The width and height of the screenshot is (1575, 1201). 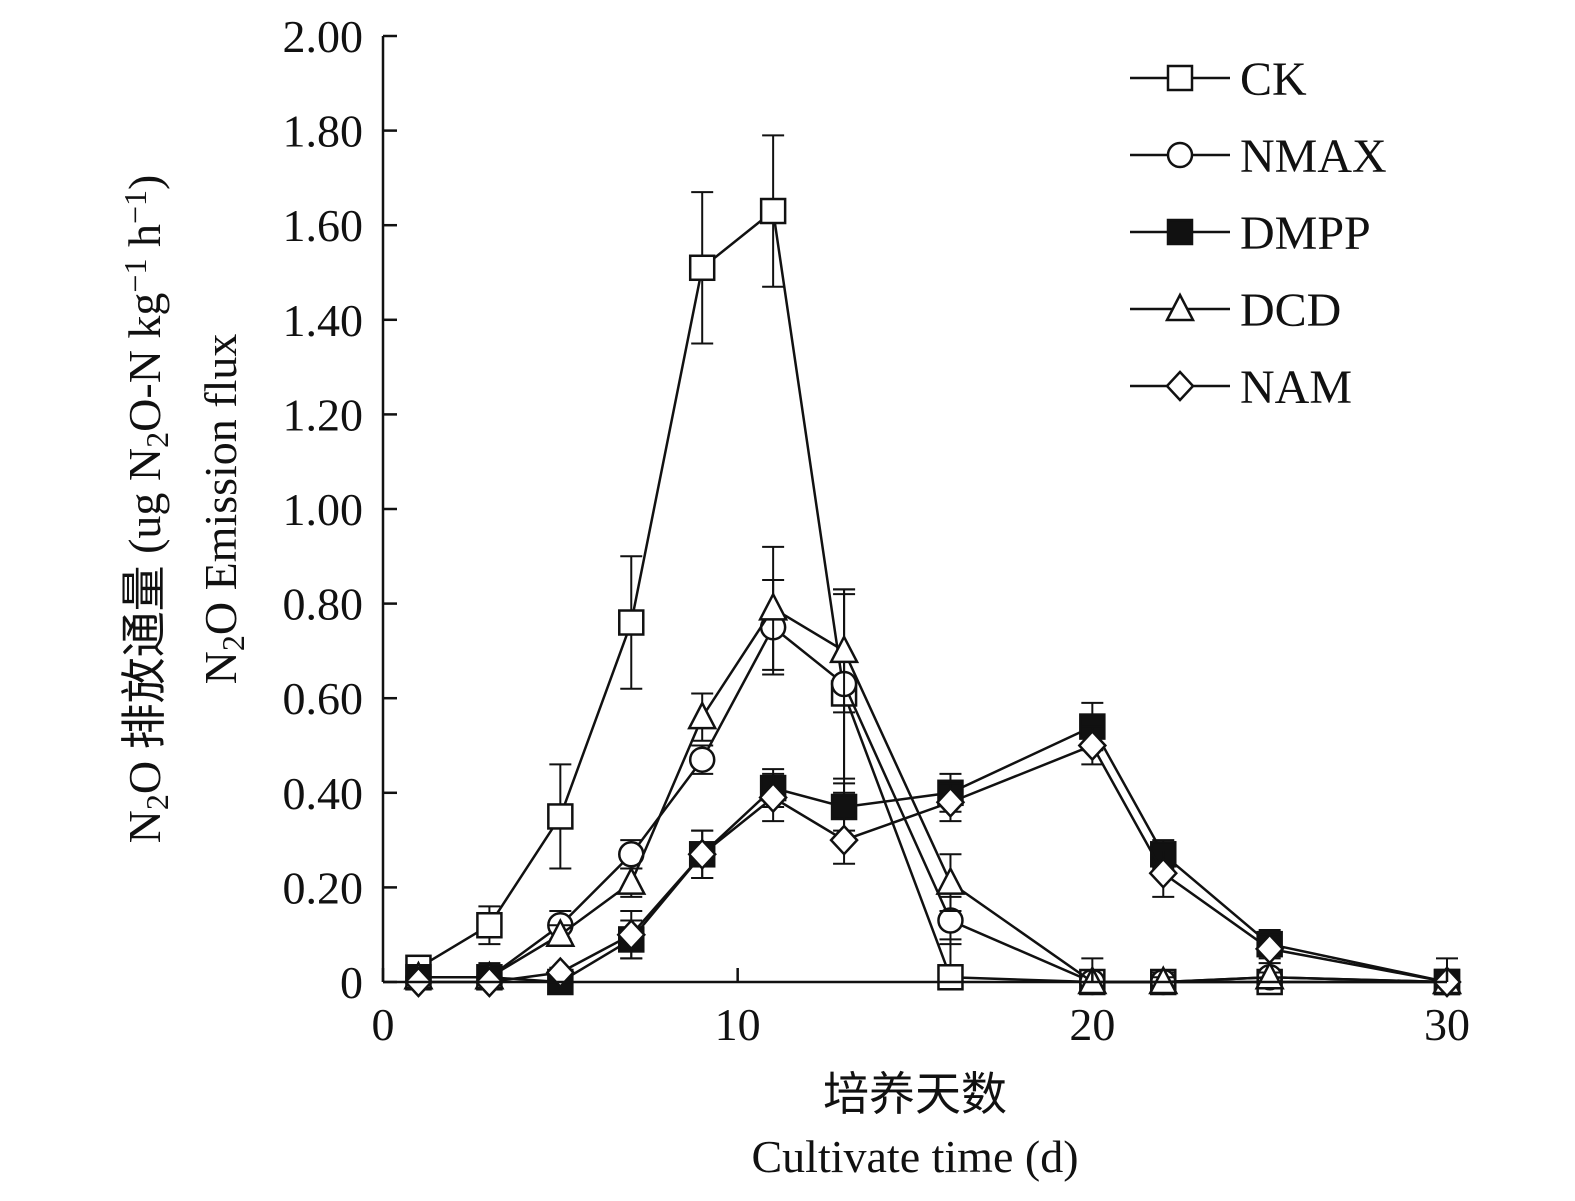 I want to click on axis-title-part: O Emission flux, so click(x=220, y=485).